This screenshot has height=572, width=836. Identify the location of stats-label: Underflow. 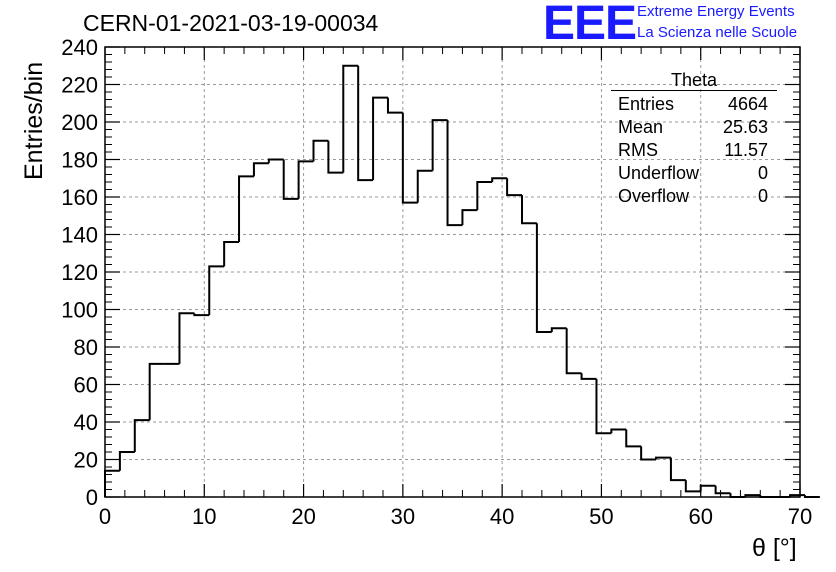
(659, 173).